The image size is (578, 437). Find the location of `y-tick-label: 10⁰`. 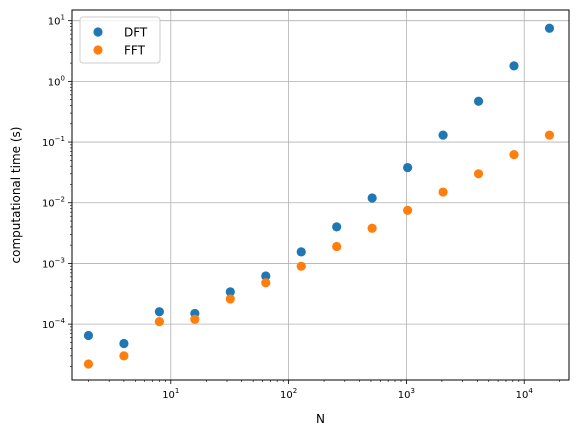

y-tick-label: 10⁰ is located at coordinates (56, 81).